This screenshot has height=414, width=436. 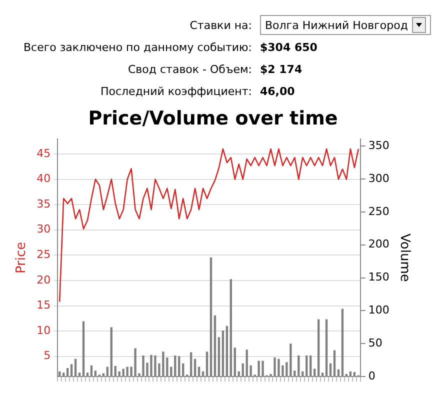 I want to click on y2-tick-label: 0, so click(x=372, y=375).